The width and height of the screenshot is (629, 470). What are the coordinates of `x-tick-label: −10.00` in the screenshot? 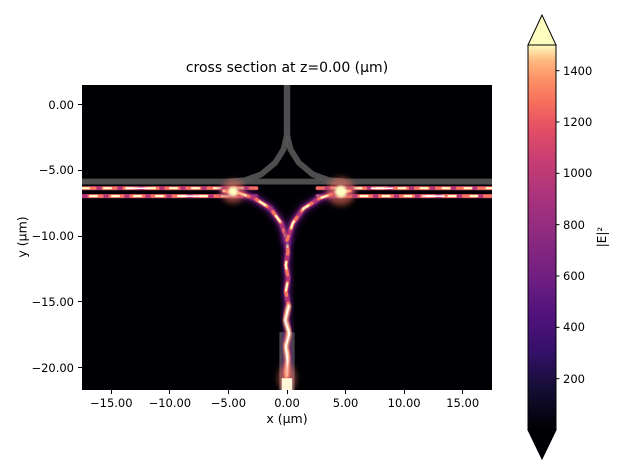 It's located at (170, 403).